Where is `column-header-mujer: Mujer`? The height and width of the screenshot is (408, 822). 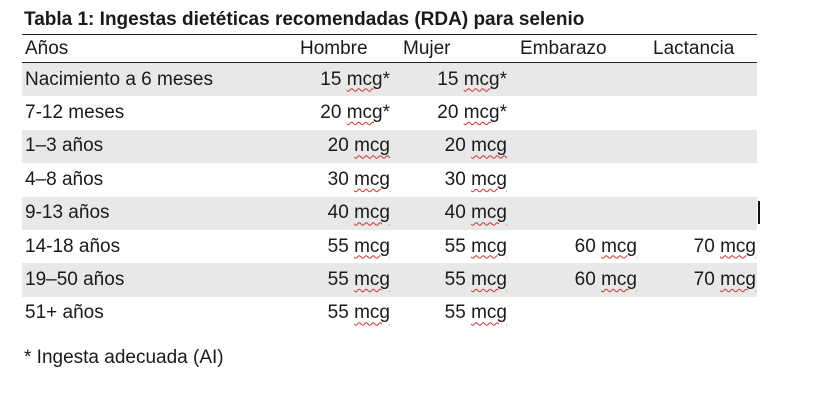 column-header-mujer: Mujer is located at coordinates (427, 48).